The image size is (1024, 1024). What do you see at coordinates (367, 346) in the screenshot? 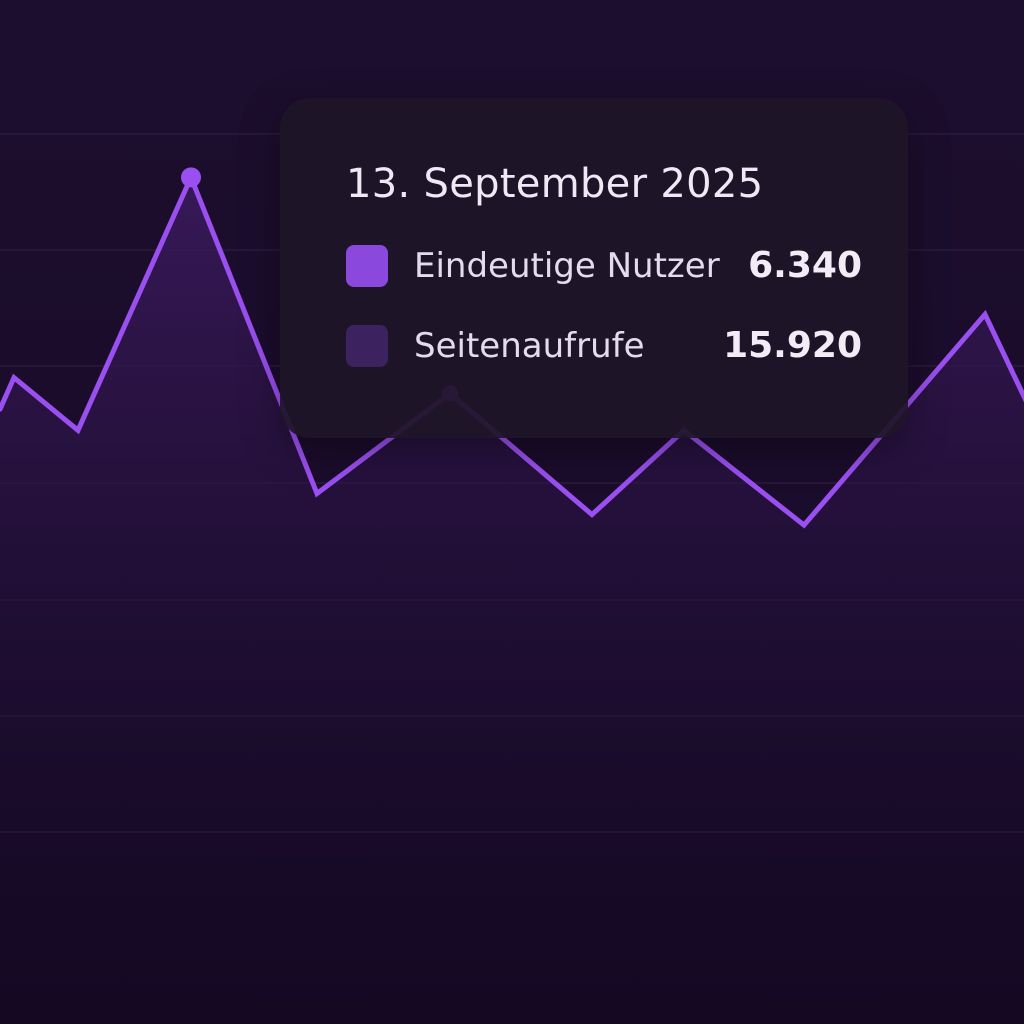
I see `legend-swatch-page-views` at bounding box center [367, 346].